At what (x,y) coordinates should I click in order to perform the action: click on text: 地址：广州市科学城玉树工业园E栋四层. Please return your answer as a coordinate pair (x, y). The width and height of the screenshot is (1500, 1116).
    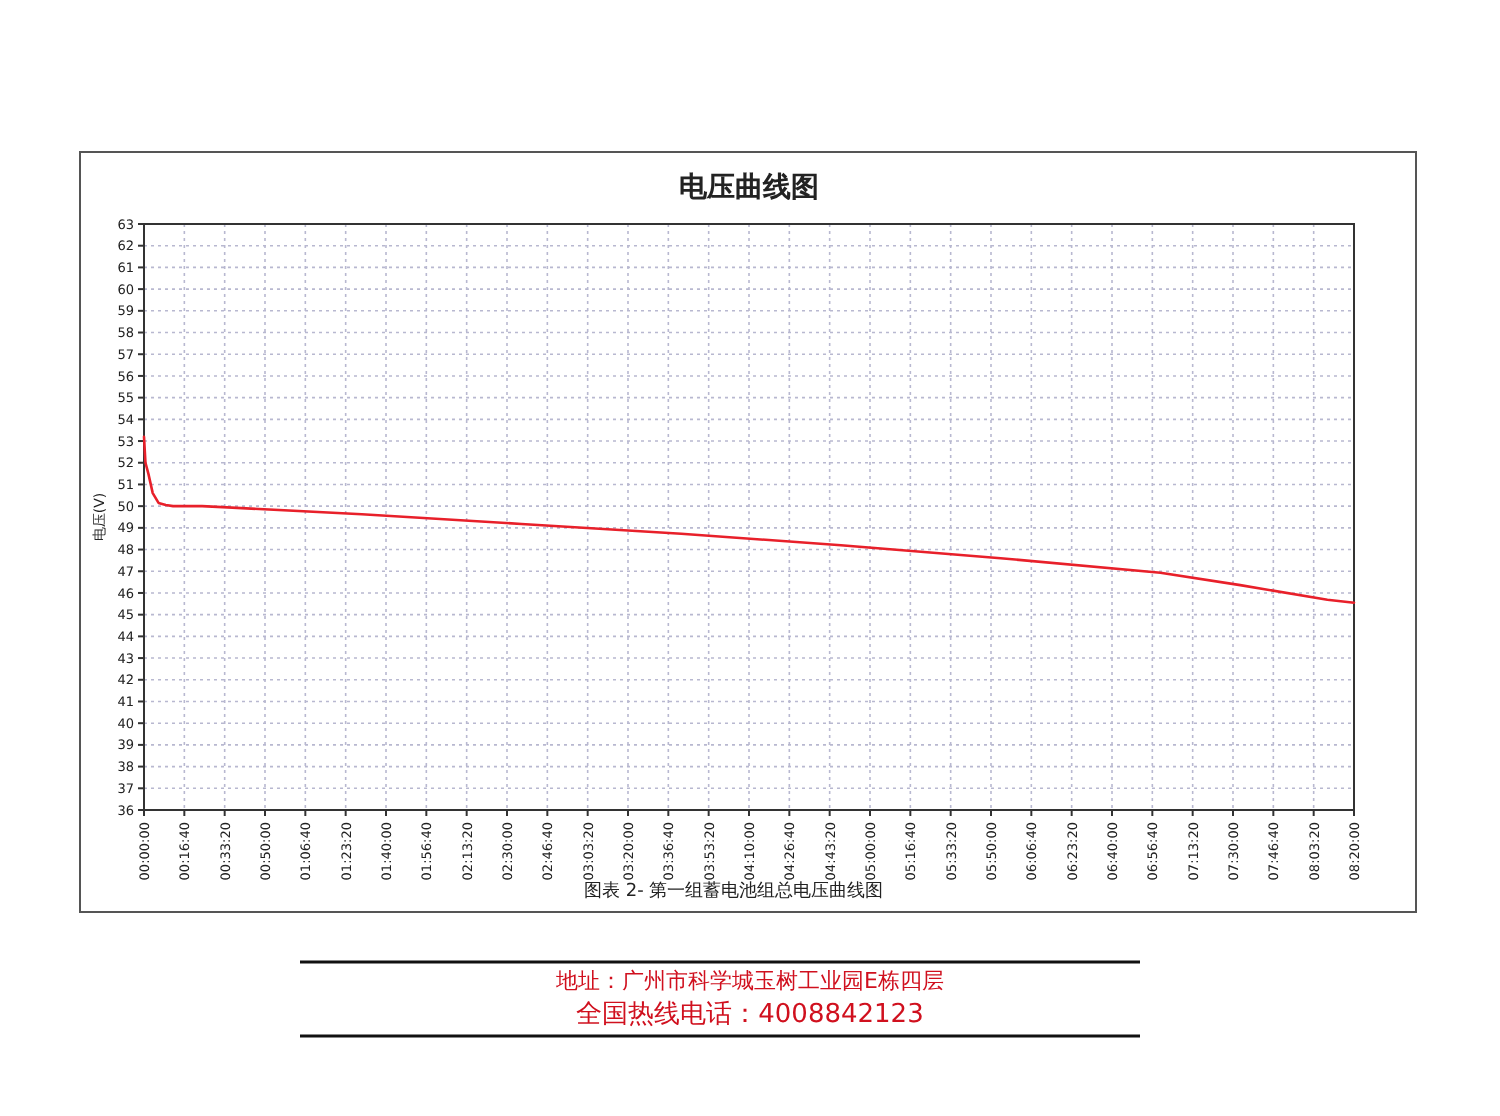
    Looking at the image, I should click on (749, 981).